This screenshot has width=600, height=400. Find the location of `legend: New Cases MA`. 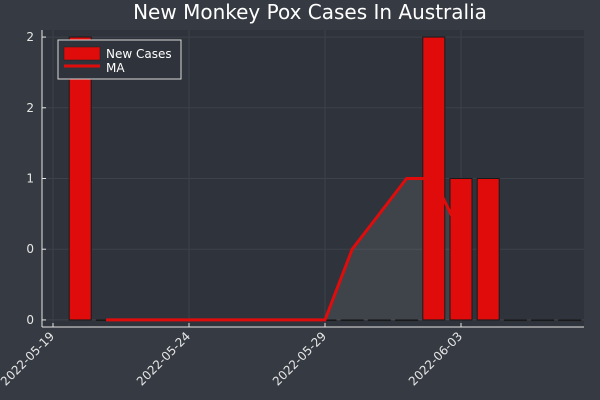

legend: New Cases MA is located at coordinates (119, 59).